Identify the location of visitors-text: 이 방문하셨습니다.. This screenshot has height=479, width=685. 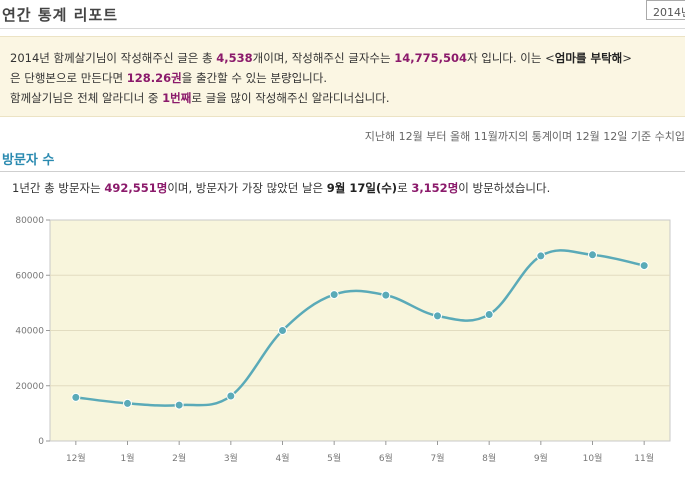
(504, 188).